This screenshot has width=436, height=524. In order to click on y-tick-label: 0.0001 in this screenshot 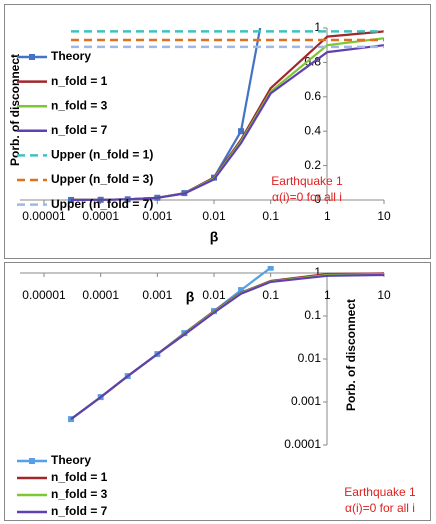, I will do `click(302, 444)`.